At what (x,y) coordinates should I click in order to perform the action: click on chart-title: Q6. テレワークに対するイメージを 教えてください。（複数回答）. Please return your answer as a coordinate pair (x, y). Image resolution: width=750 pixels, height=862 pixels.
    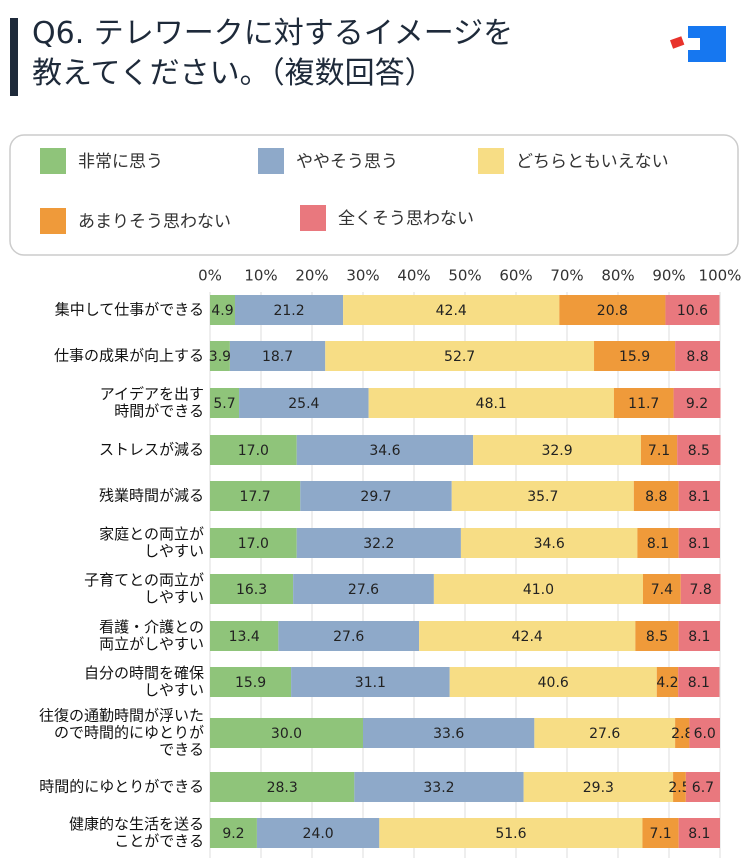
    Looking at the image, I should click on (273, 53).